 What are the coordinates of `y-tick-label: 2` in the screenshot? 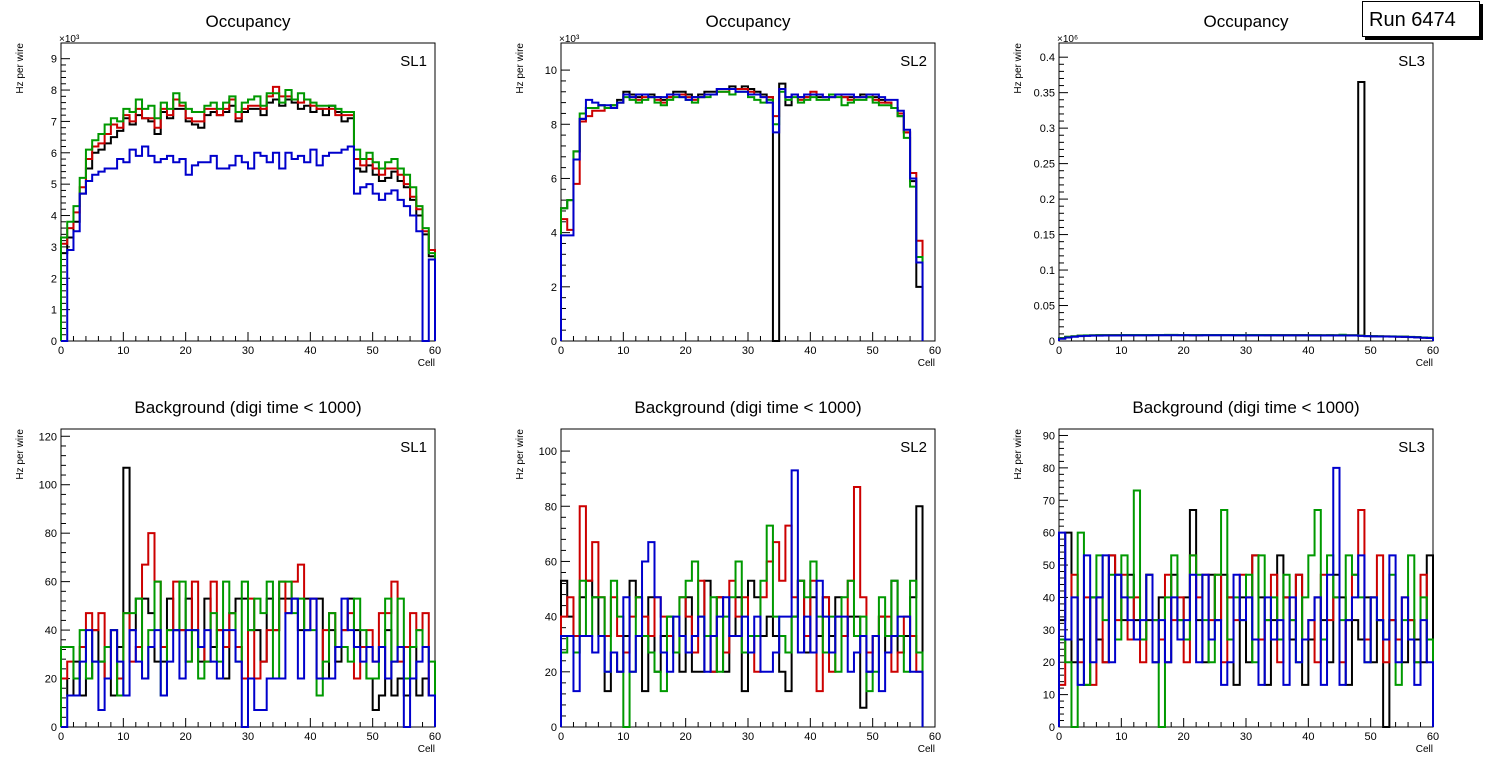 It's located at (554, 288).